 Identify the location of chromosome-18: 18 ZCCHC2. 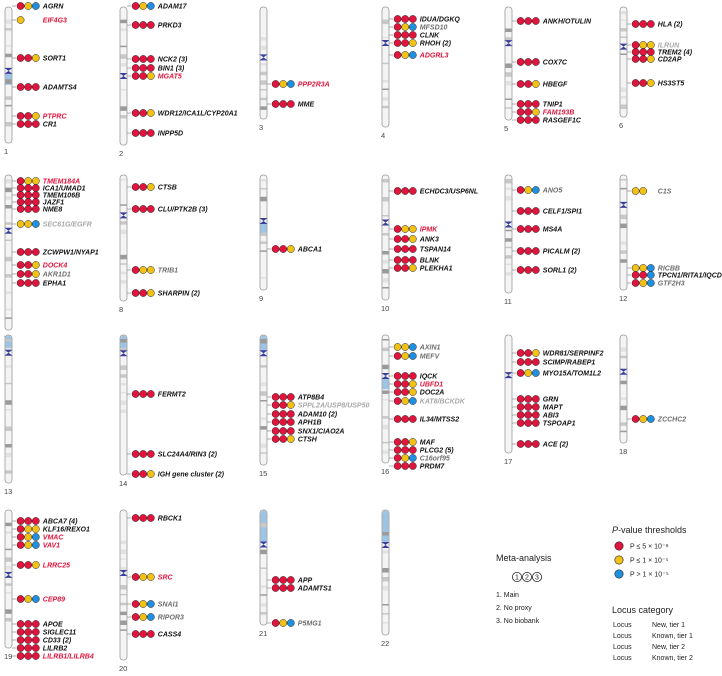
(652, 395).